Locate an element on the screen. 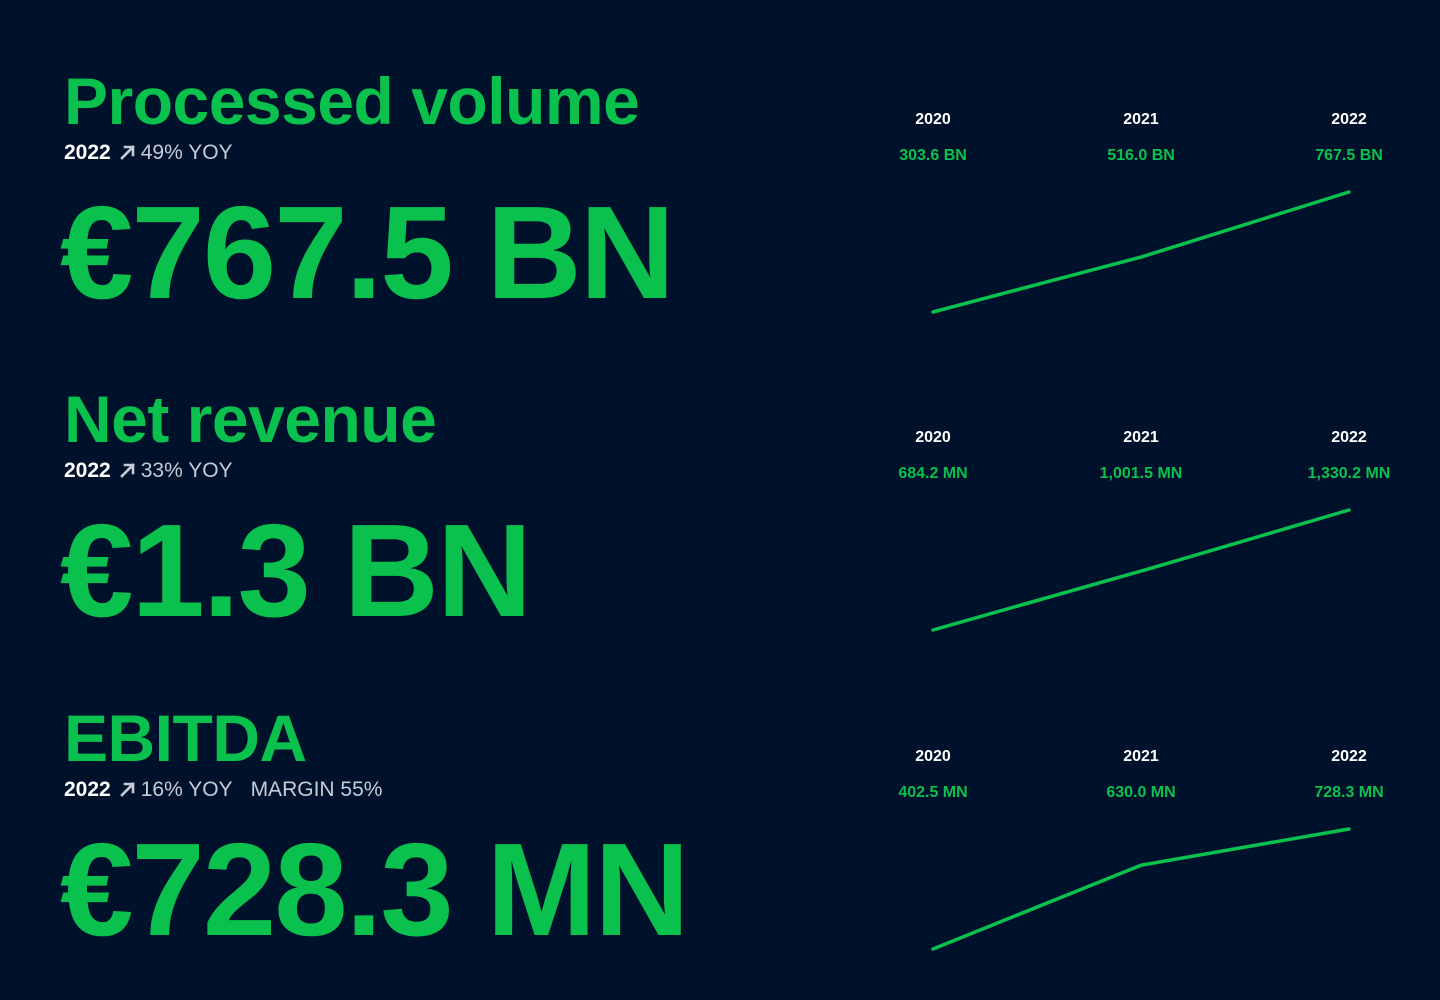 The width and height of the screenshot is (1440, 1000). line-chart-processed-volume: 2020 303.6 BN 2021 516.0 BN 2022 767.5 BN is located at coordinates (1141, 212).